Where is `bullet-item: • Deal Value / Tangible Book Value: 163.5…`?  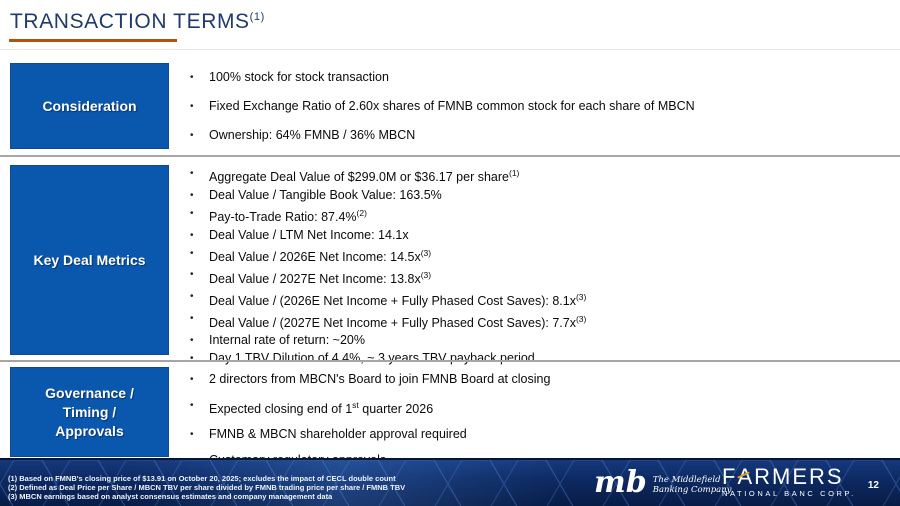 bullet-item: • Deal Value / Tangible Book Value: 163.5… is located at coordinates (539, 196).